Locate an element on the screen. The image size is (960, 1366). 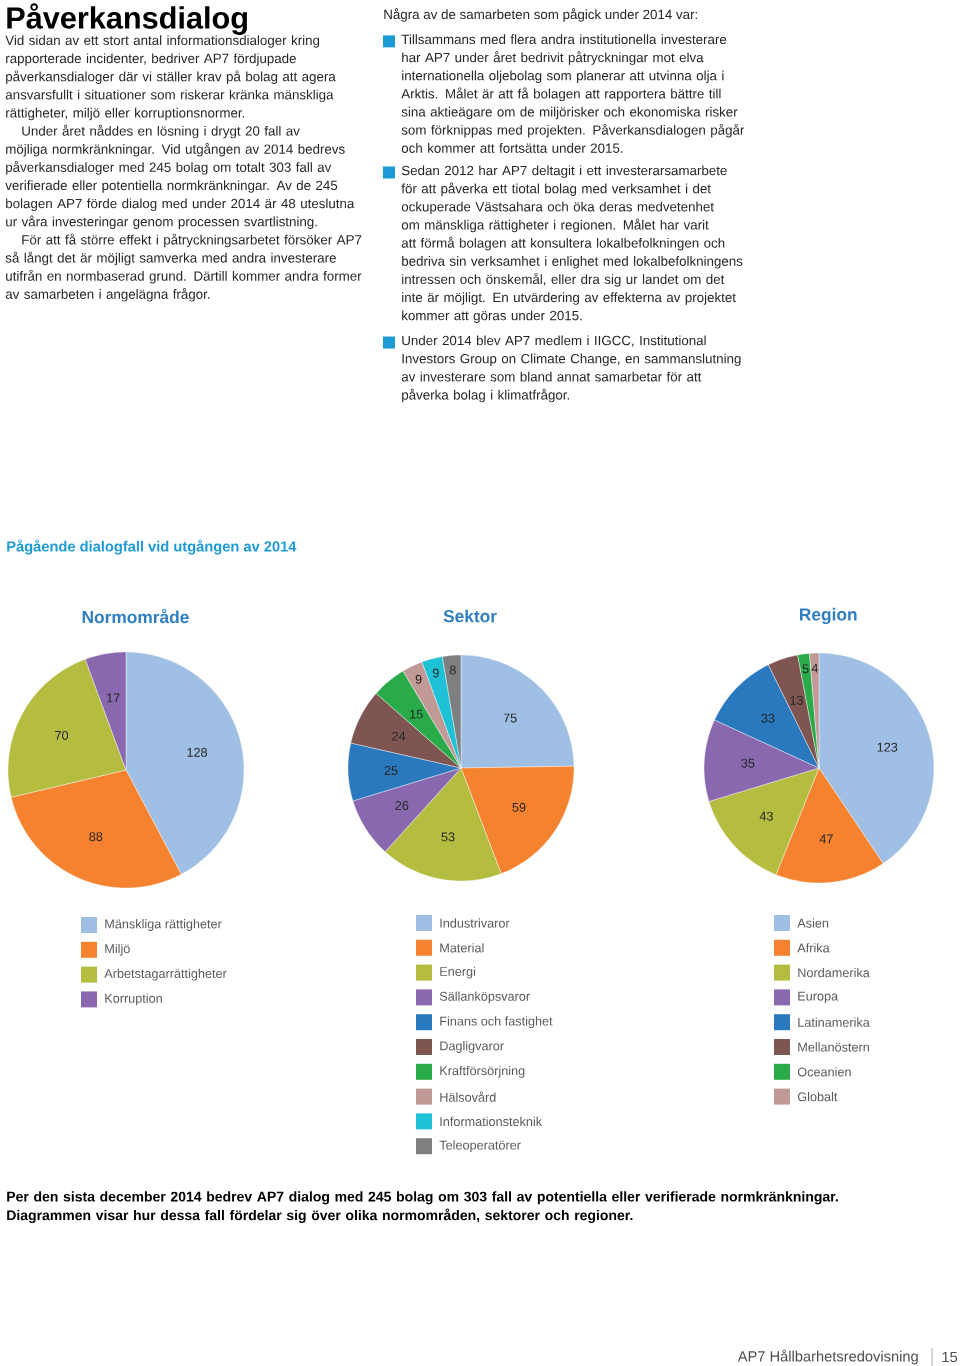
legend-label: Miljö is located at coordinates (117, 949).